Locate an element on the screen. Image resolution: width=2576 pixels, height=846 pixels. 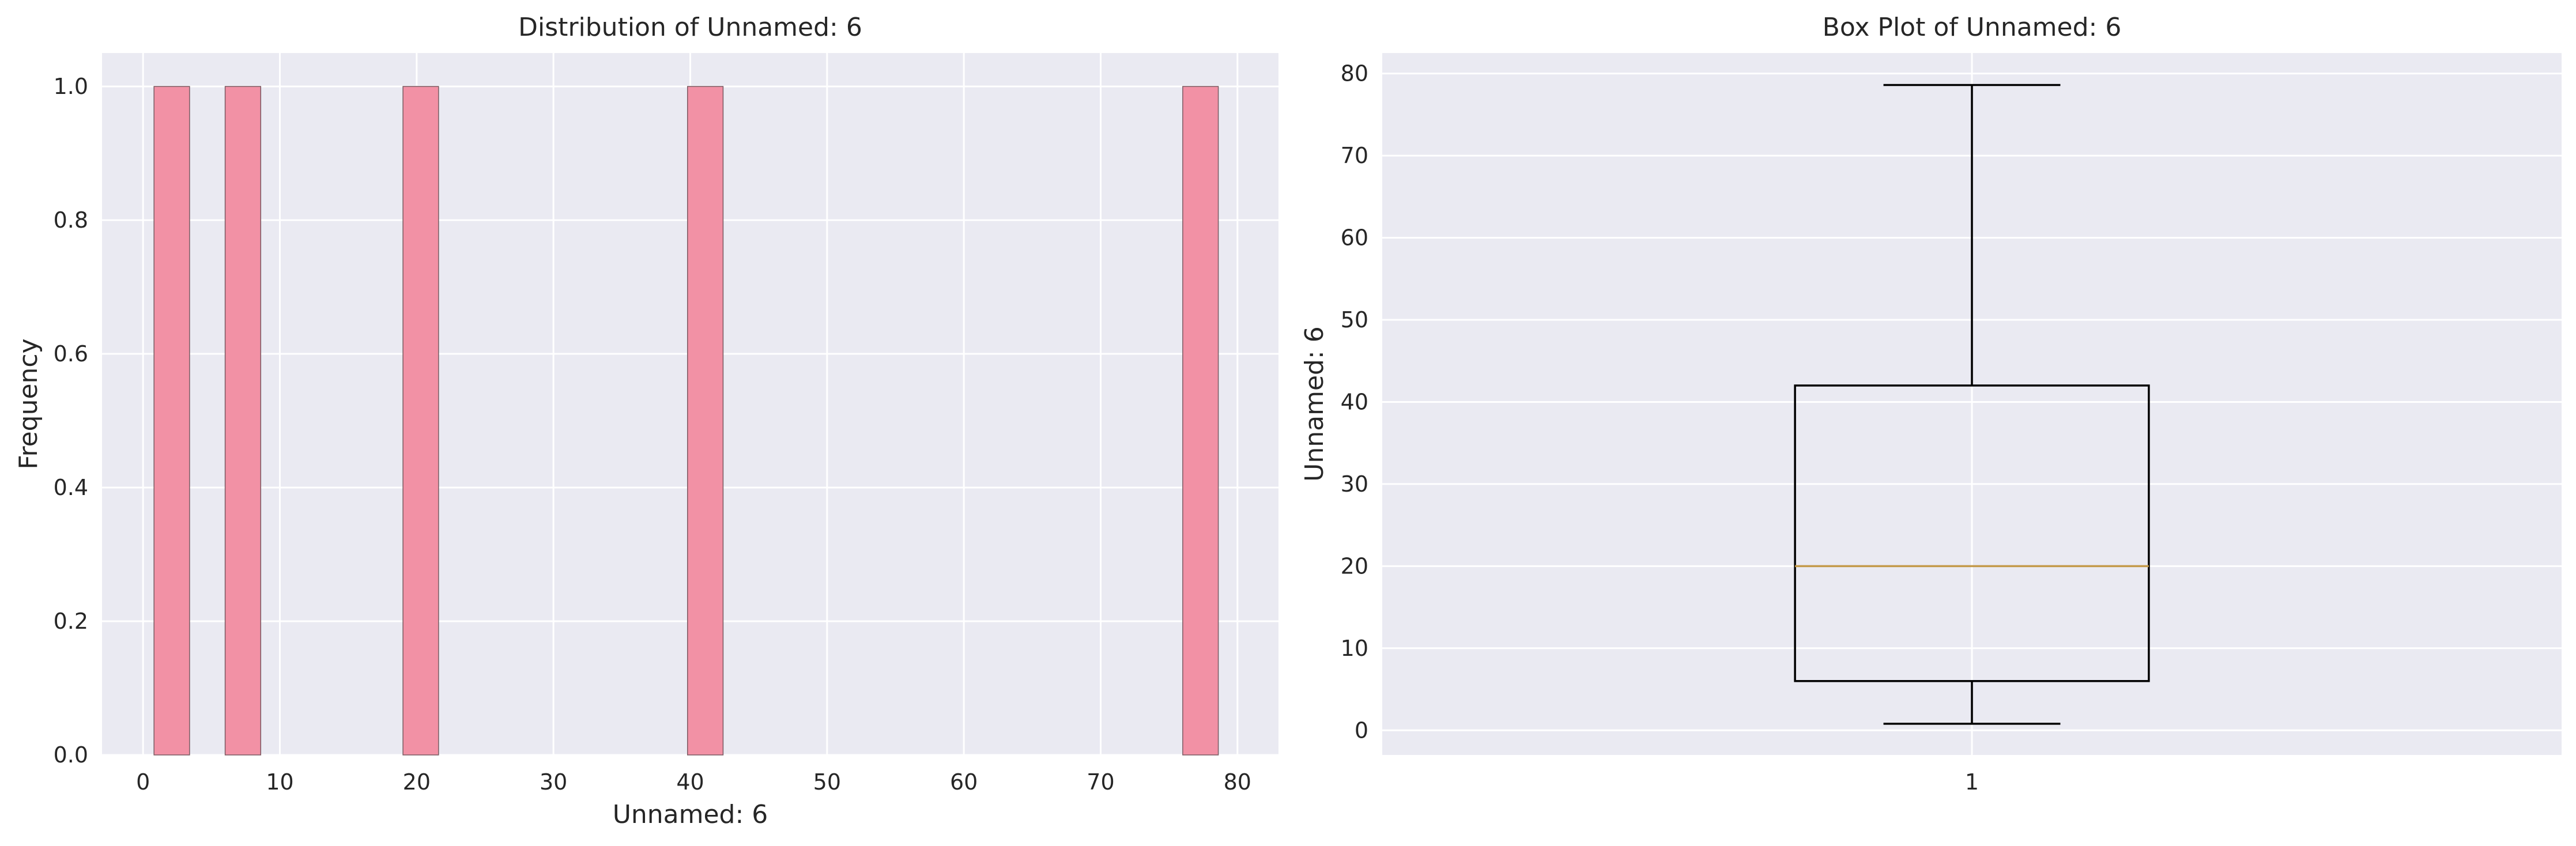
histogram-y-tick-label: 0.2 is located at coordinates (71, 622).